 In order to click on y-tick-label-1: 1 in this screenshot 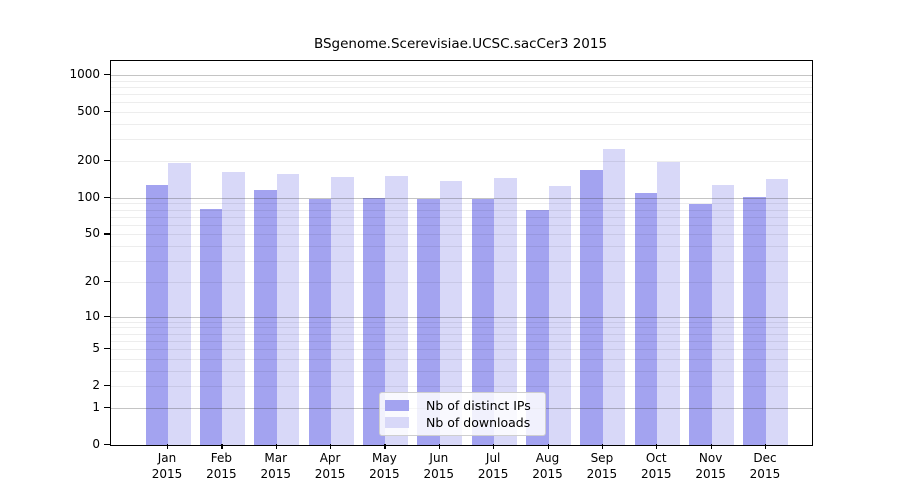, I will do `click(96, 406)`.